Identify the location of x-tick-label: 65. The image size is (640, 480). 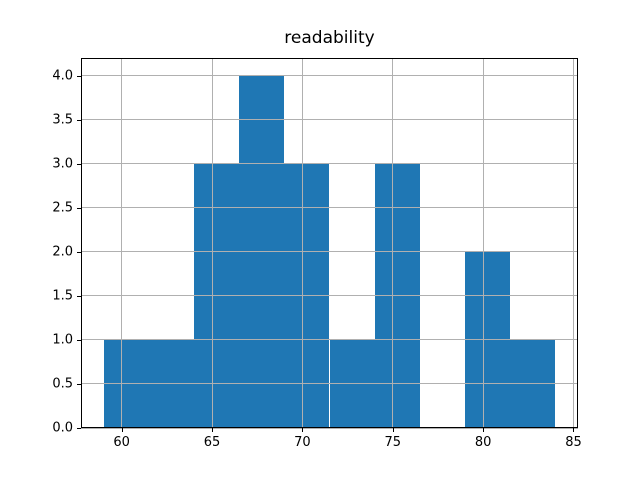
(212, 442).